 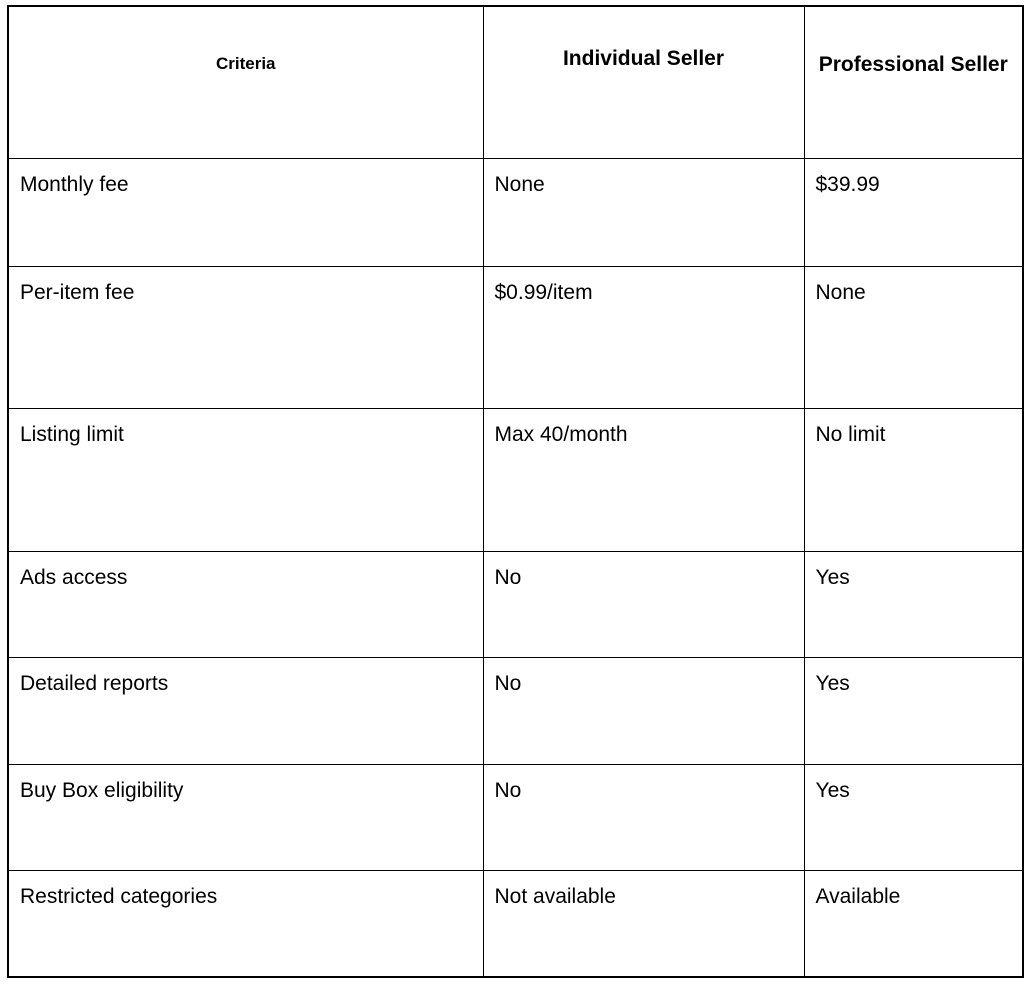 What do you see at coordinates (913, 923) in the screenshot?
I see `professional-cell: Available` at bounding box center [913, 923].